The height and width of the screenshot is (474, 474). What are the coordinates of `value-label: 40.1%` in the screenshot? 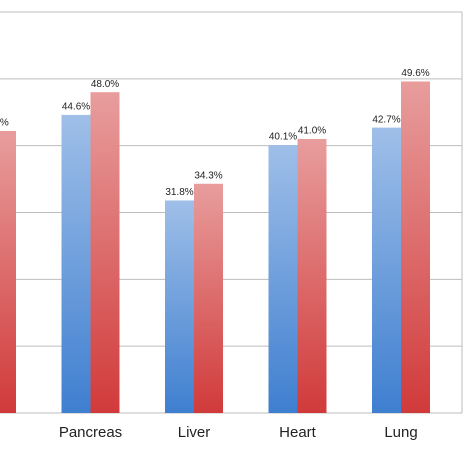 It's located at (283, 137).